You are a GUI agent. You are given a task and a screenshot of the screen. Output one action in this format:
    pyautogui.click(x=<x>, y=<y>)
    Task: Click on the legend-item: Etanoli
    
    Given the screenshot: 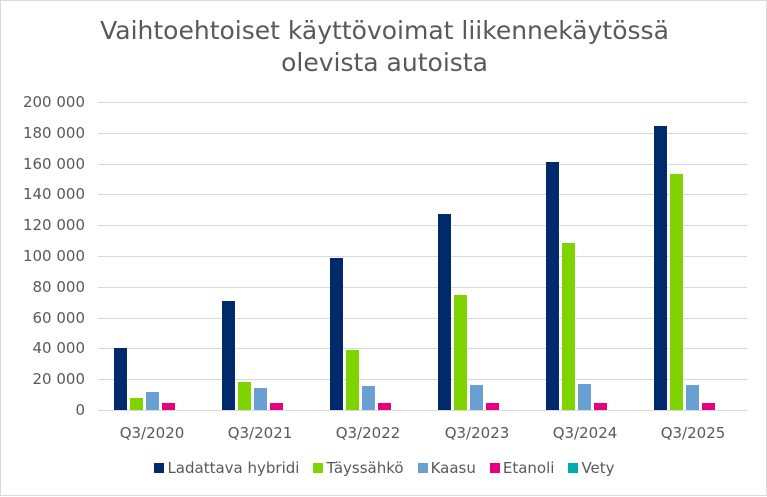 What is the action you would take?
    pyautogui.click(x=522, y=468)
    